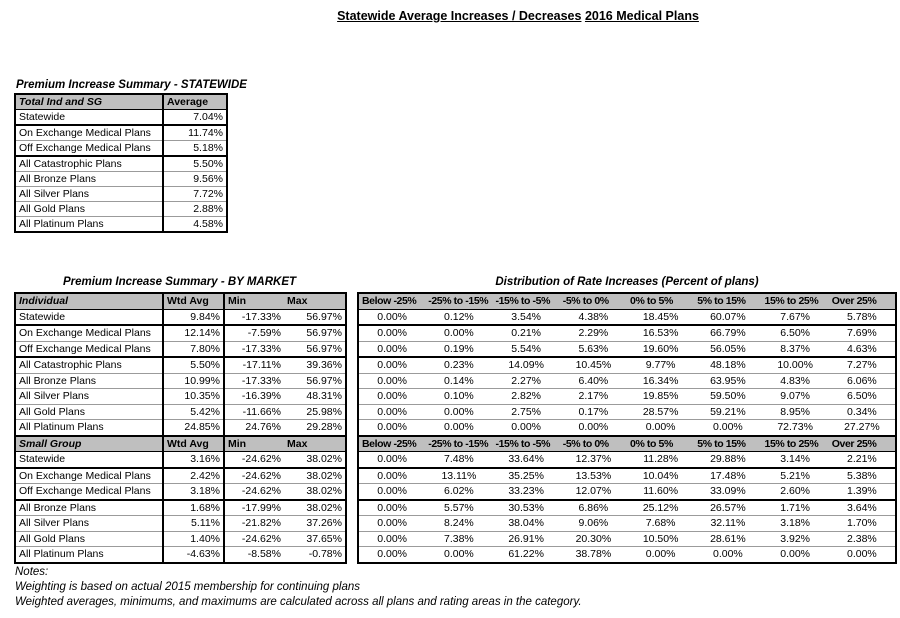 The image size is (900, 618). What do you see at coordinates (862, 443) in the screenshot?
I see `col-header-bucket: Over 25%` at bounding box center [862, 443].